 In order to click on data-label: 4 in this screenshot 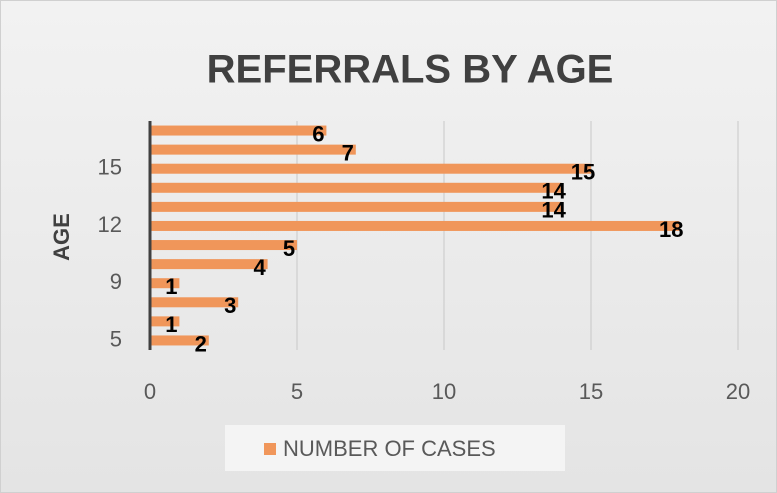, I will do `click(259, 267)`.